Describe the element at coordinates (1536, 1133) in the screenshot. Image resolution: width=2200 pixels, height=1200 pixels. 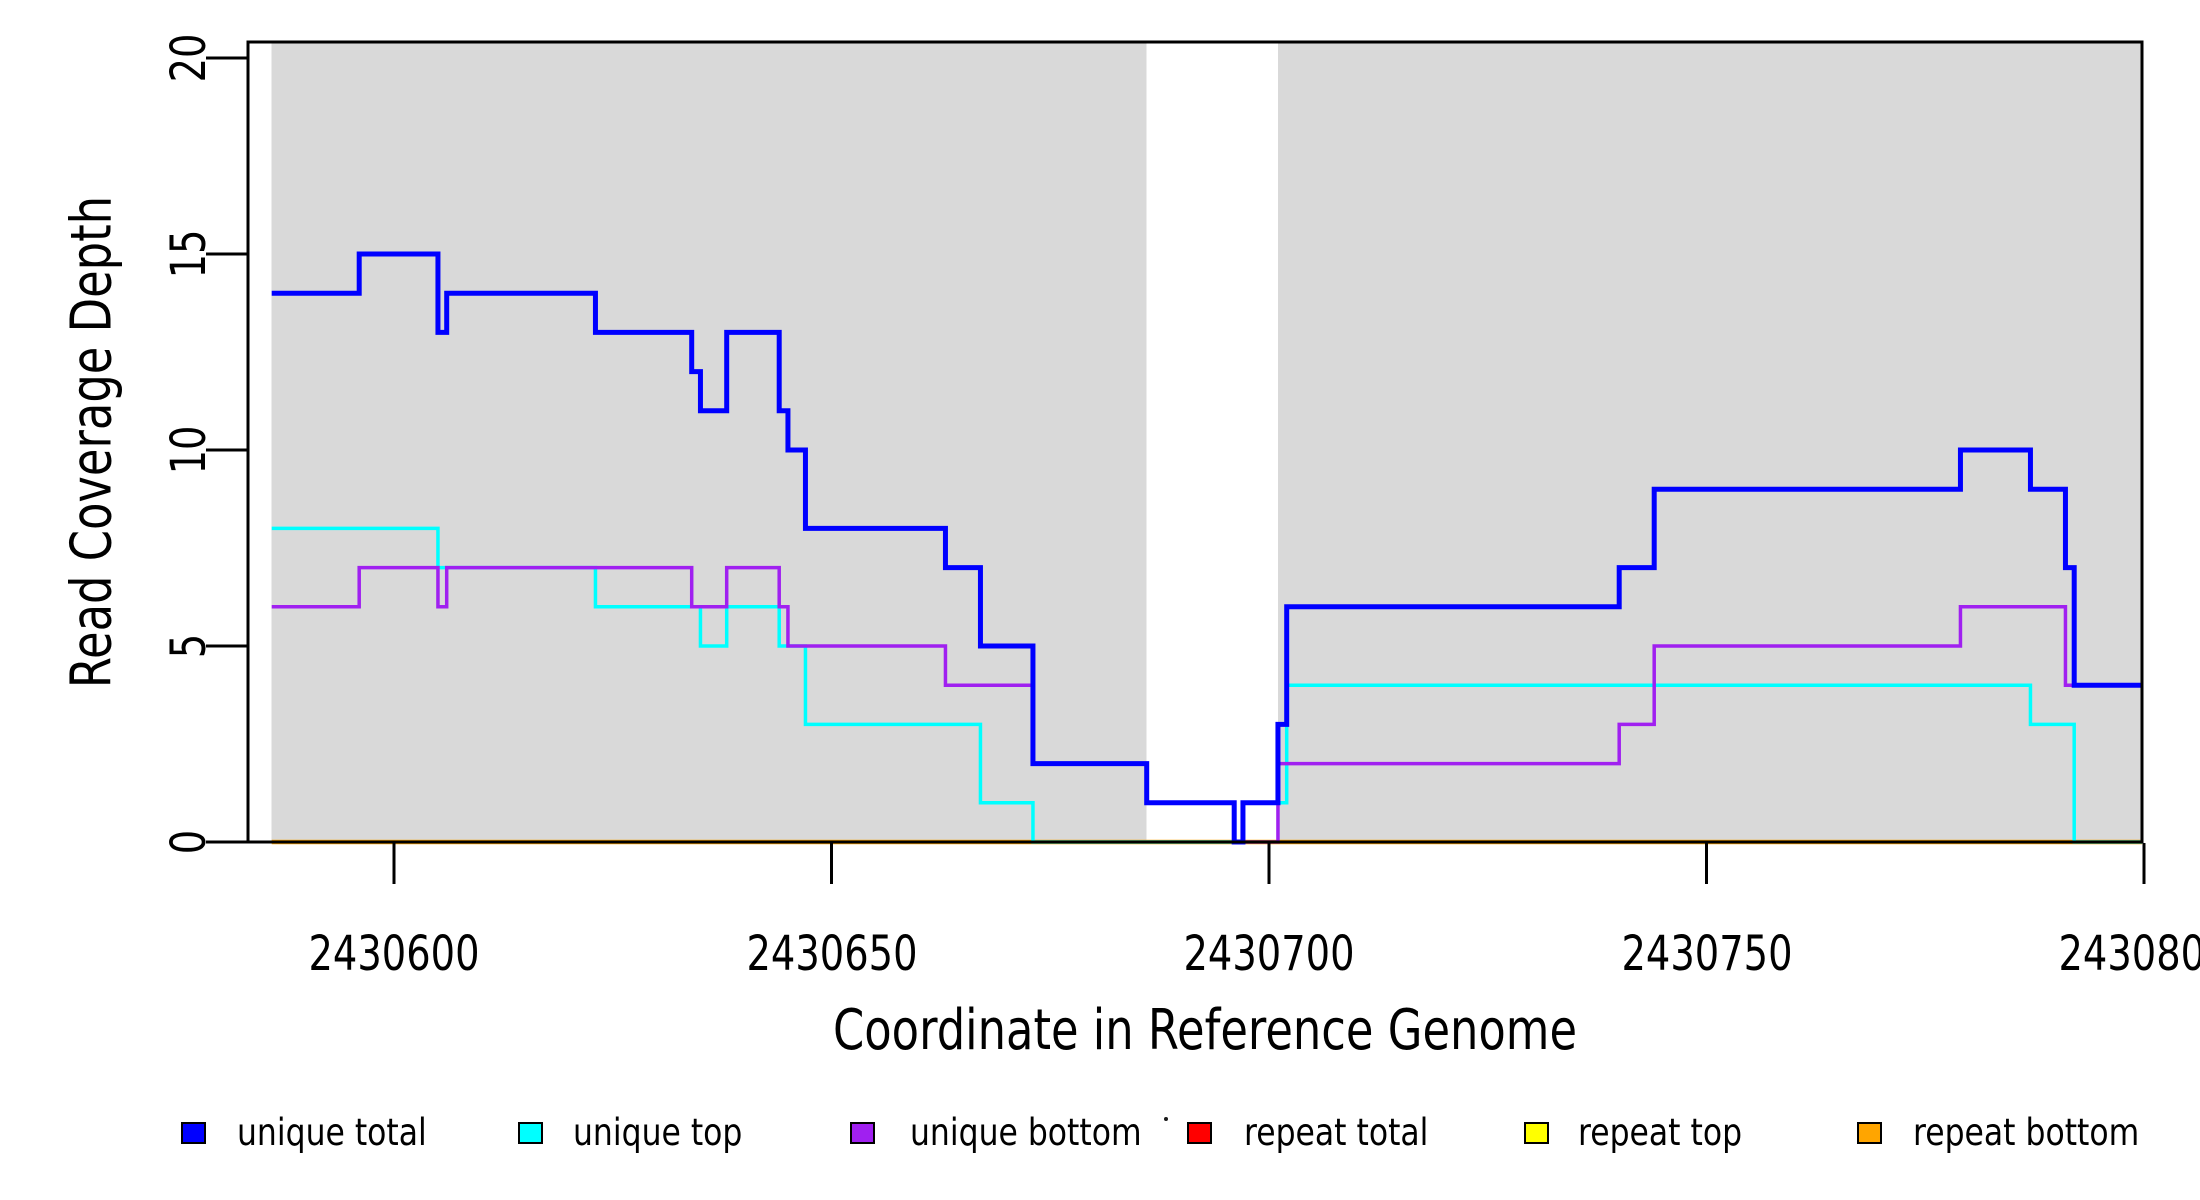
I see `legend-swatch-repeat-top` at that location.